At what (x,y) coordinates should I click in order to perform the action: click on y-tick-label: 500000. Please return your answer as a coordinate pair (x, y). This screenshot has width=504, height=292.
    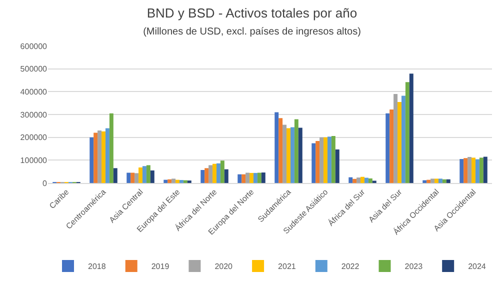
    Looking at the image, I should click on (34, 69).